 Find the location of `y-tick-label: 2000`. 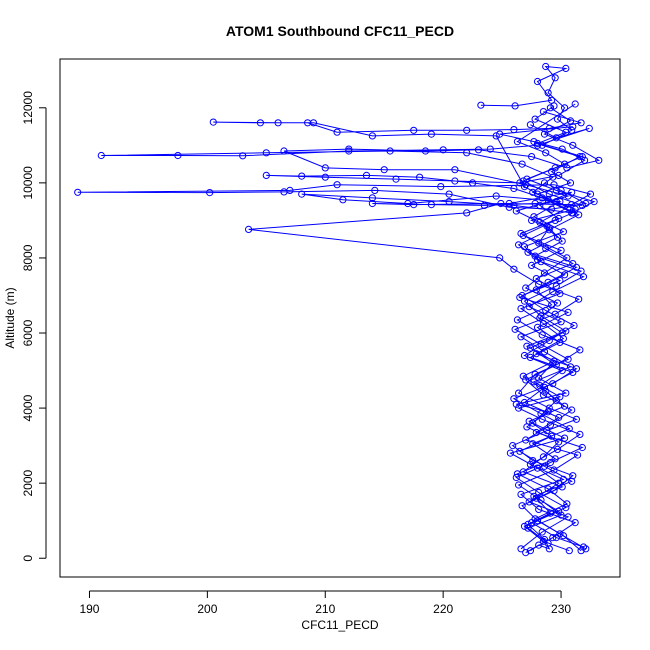

y-tick-label: 2000 is located at coordinates (28, 482).